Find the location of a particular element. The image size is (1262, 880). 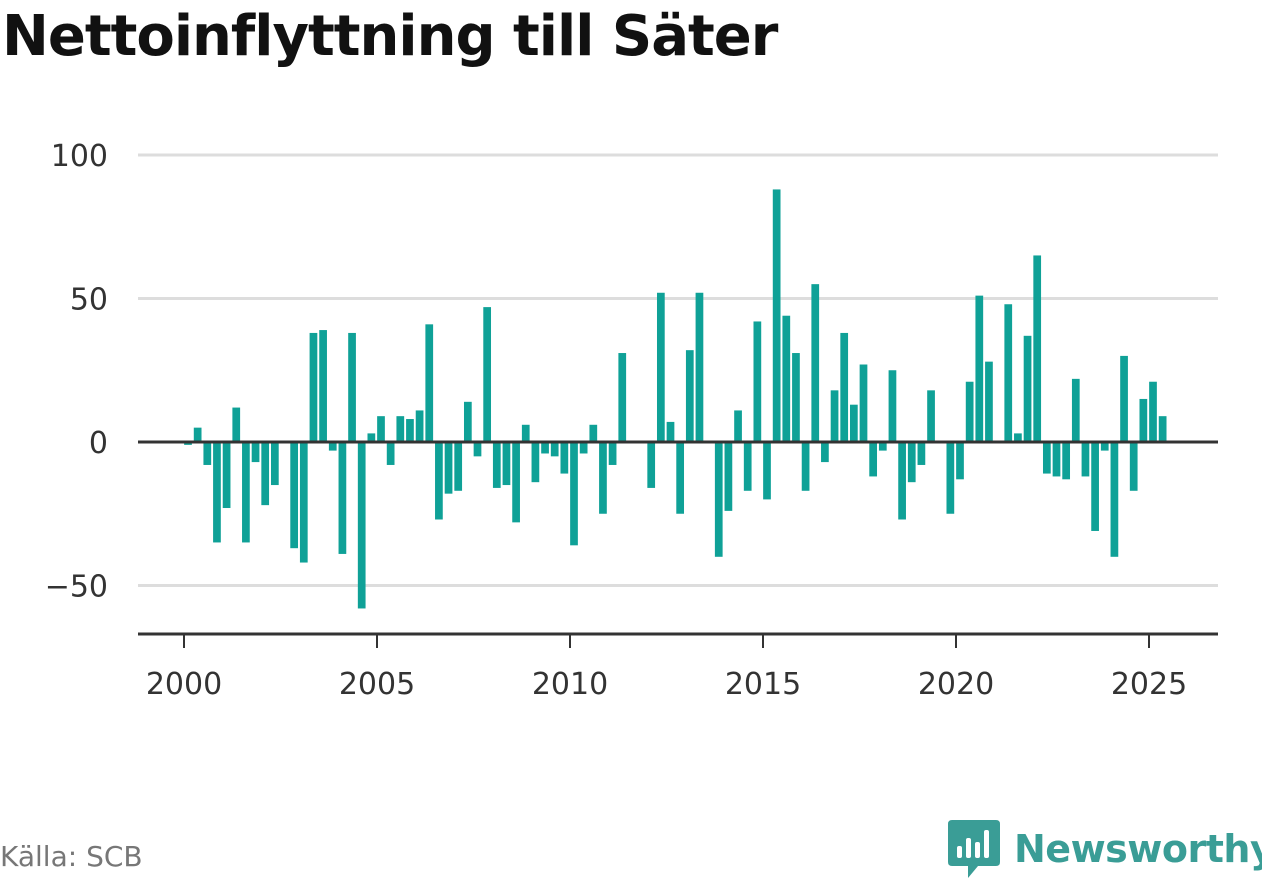

newsworthy-logo-icon is located at coordinates (974, 849).